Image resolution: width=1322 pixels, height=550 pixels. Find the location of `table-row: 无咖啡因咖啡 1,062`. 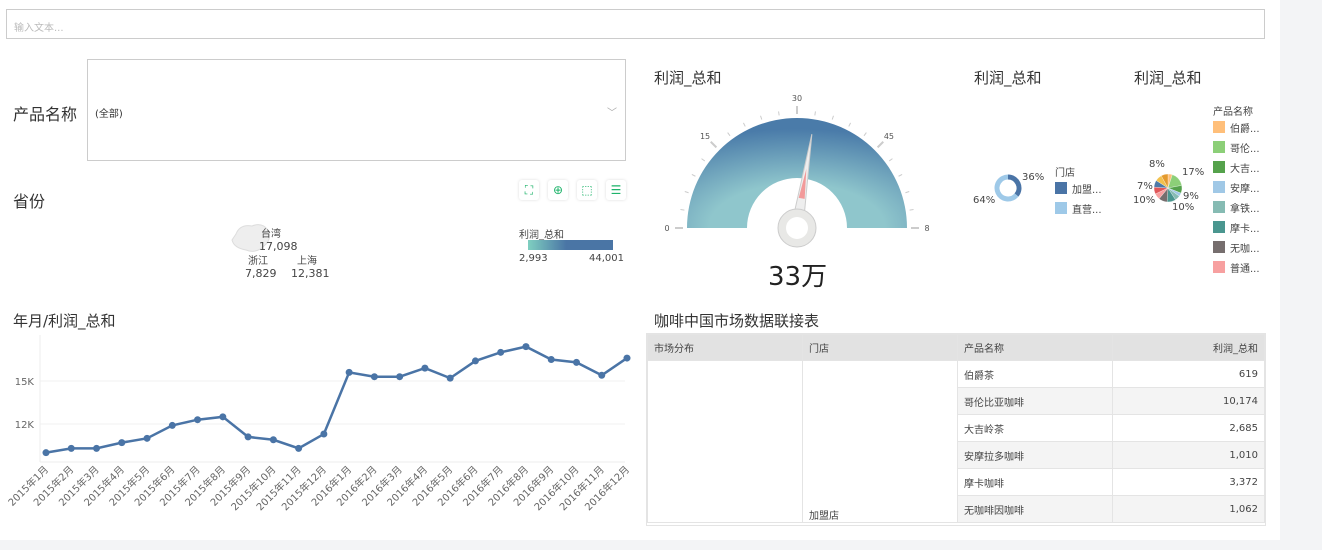

table-row: 无咖啡因咖啡 1,062 is located at coordinates (956, 509).